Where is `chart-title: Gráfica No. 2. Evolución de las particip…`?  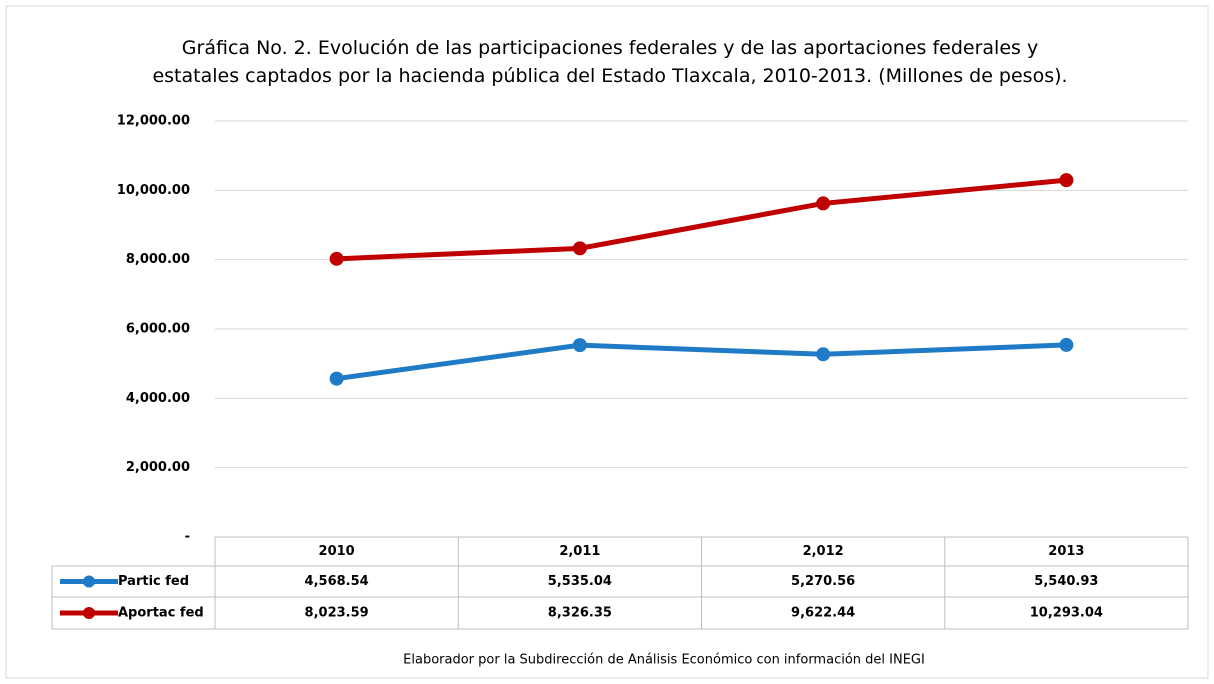 chart-title: Gráfica No. 2. Evolución de las particip… is located at coordinates (610, 62).